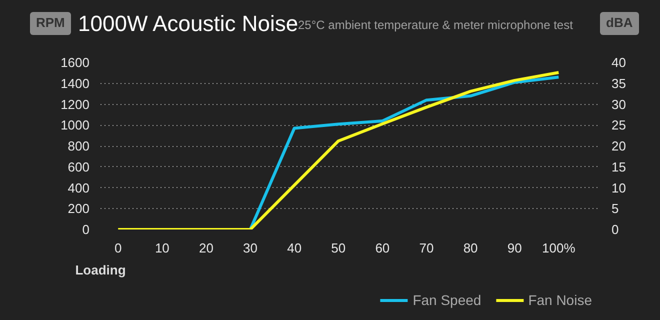 The image size is (660, 320). What do you see at coordinates (447, 300) in the screenshot?
I see `legend-label: Fan Speed` at bounding box center [447, 300].